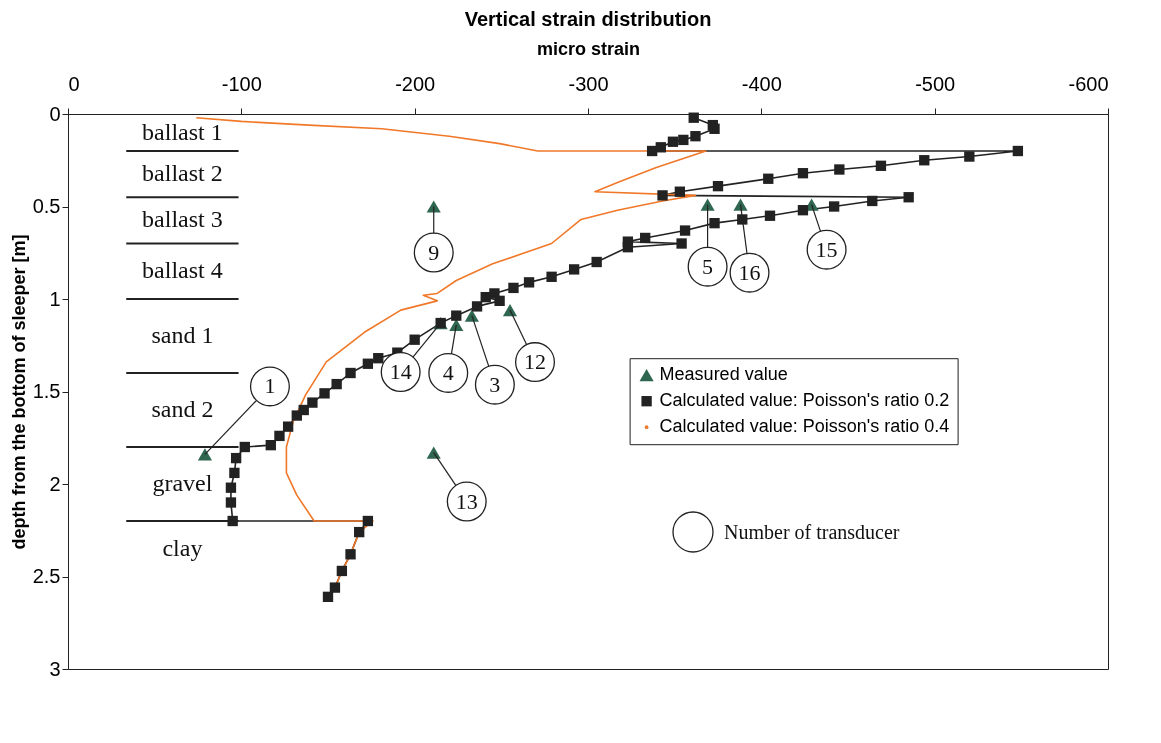 The width and height of the screenshot is (1161, 743). I want to click on y-tick-label: 3, so click(55, 668).